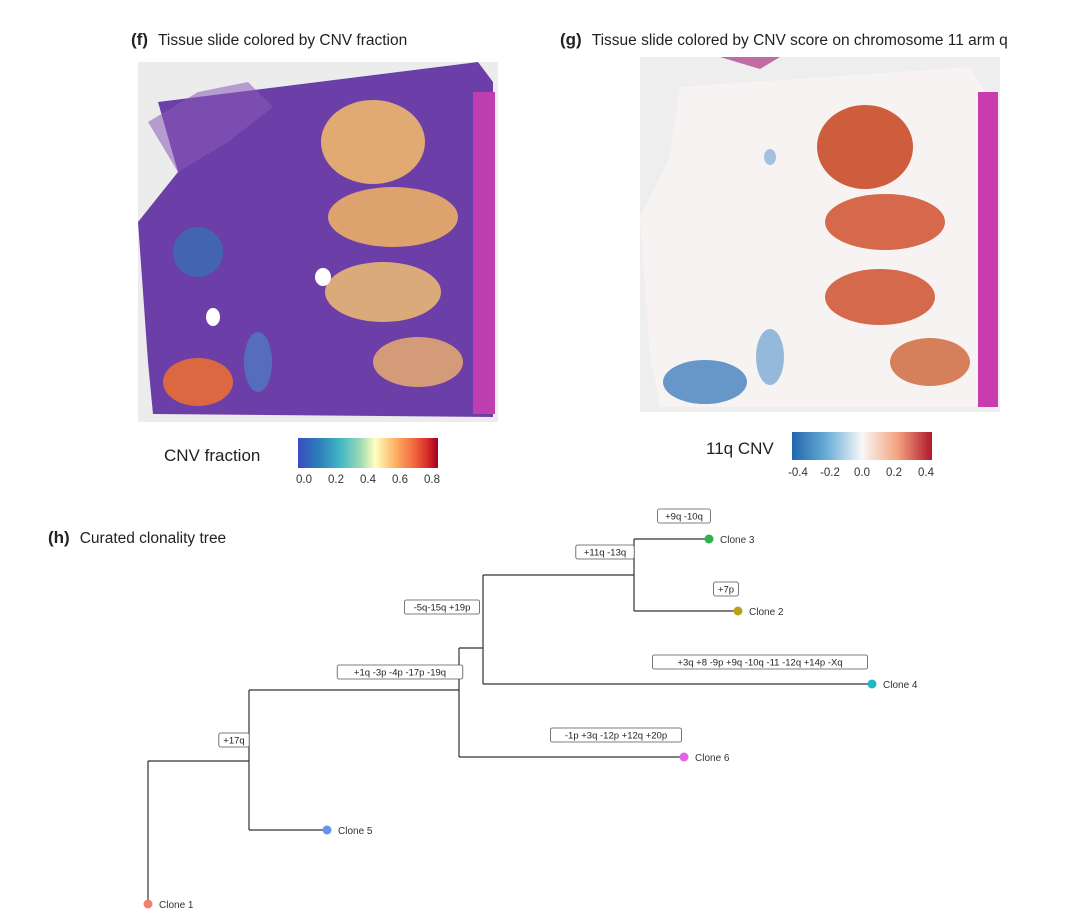 The image size is (1080, 923). I want to click on branch-label: +3q +8 -9p +9q -10q -11 -12q +14p -Xq, so click(759, 663).